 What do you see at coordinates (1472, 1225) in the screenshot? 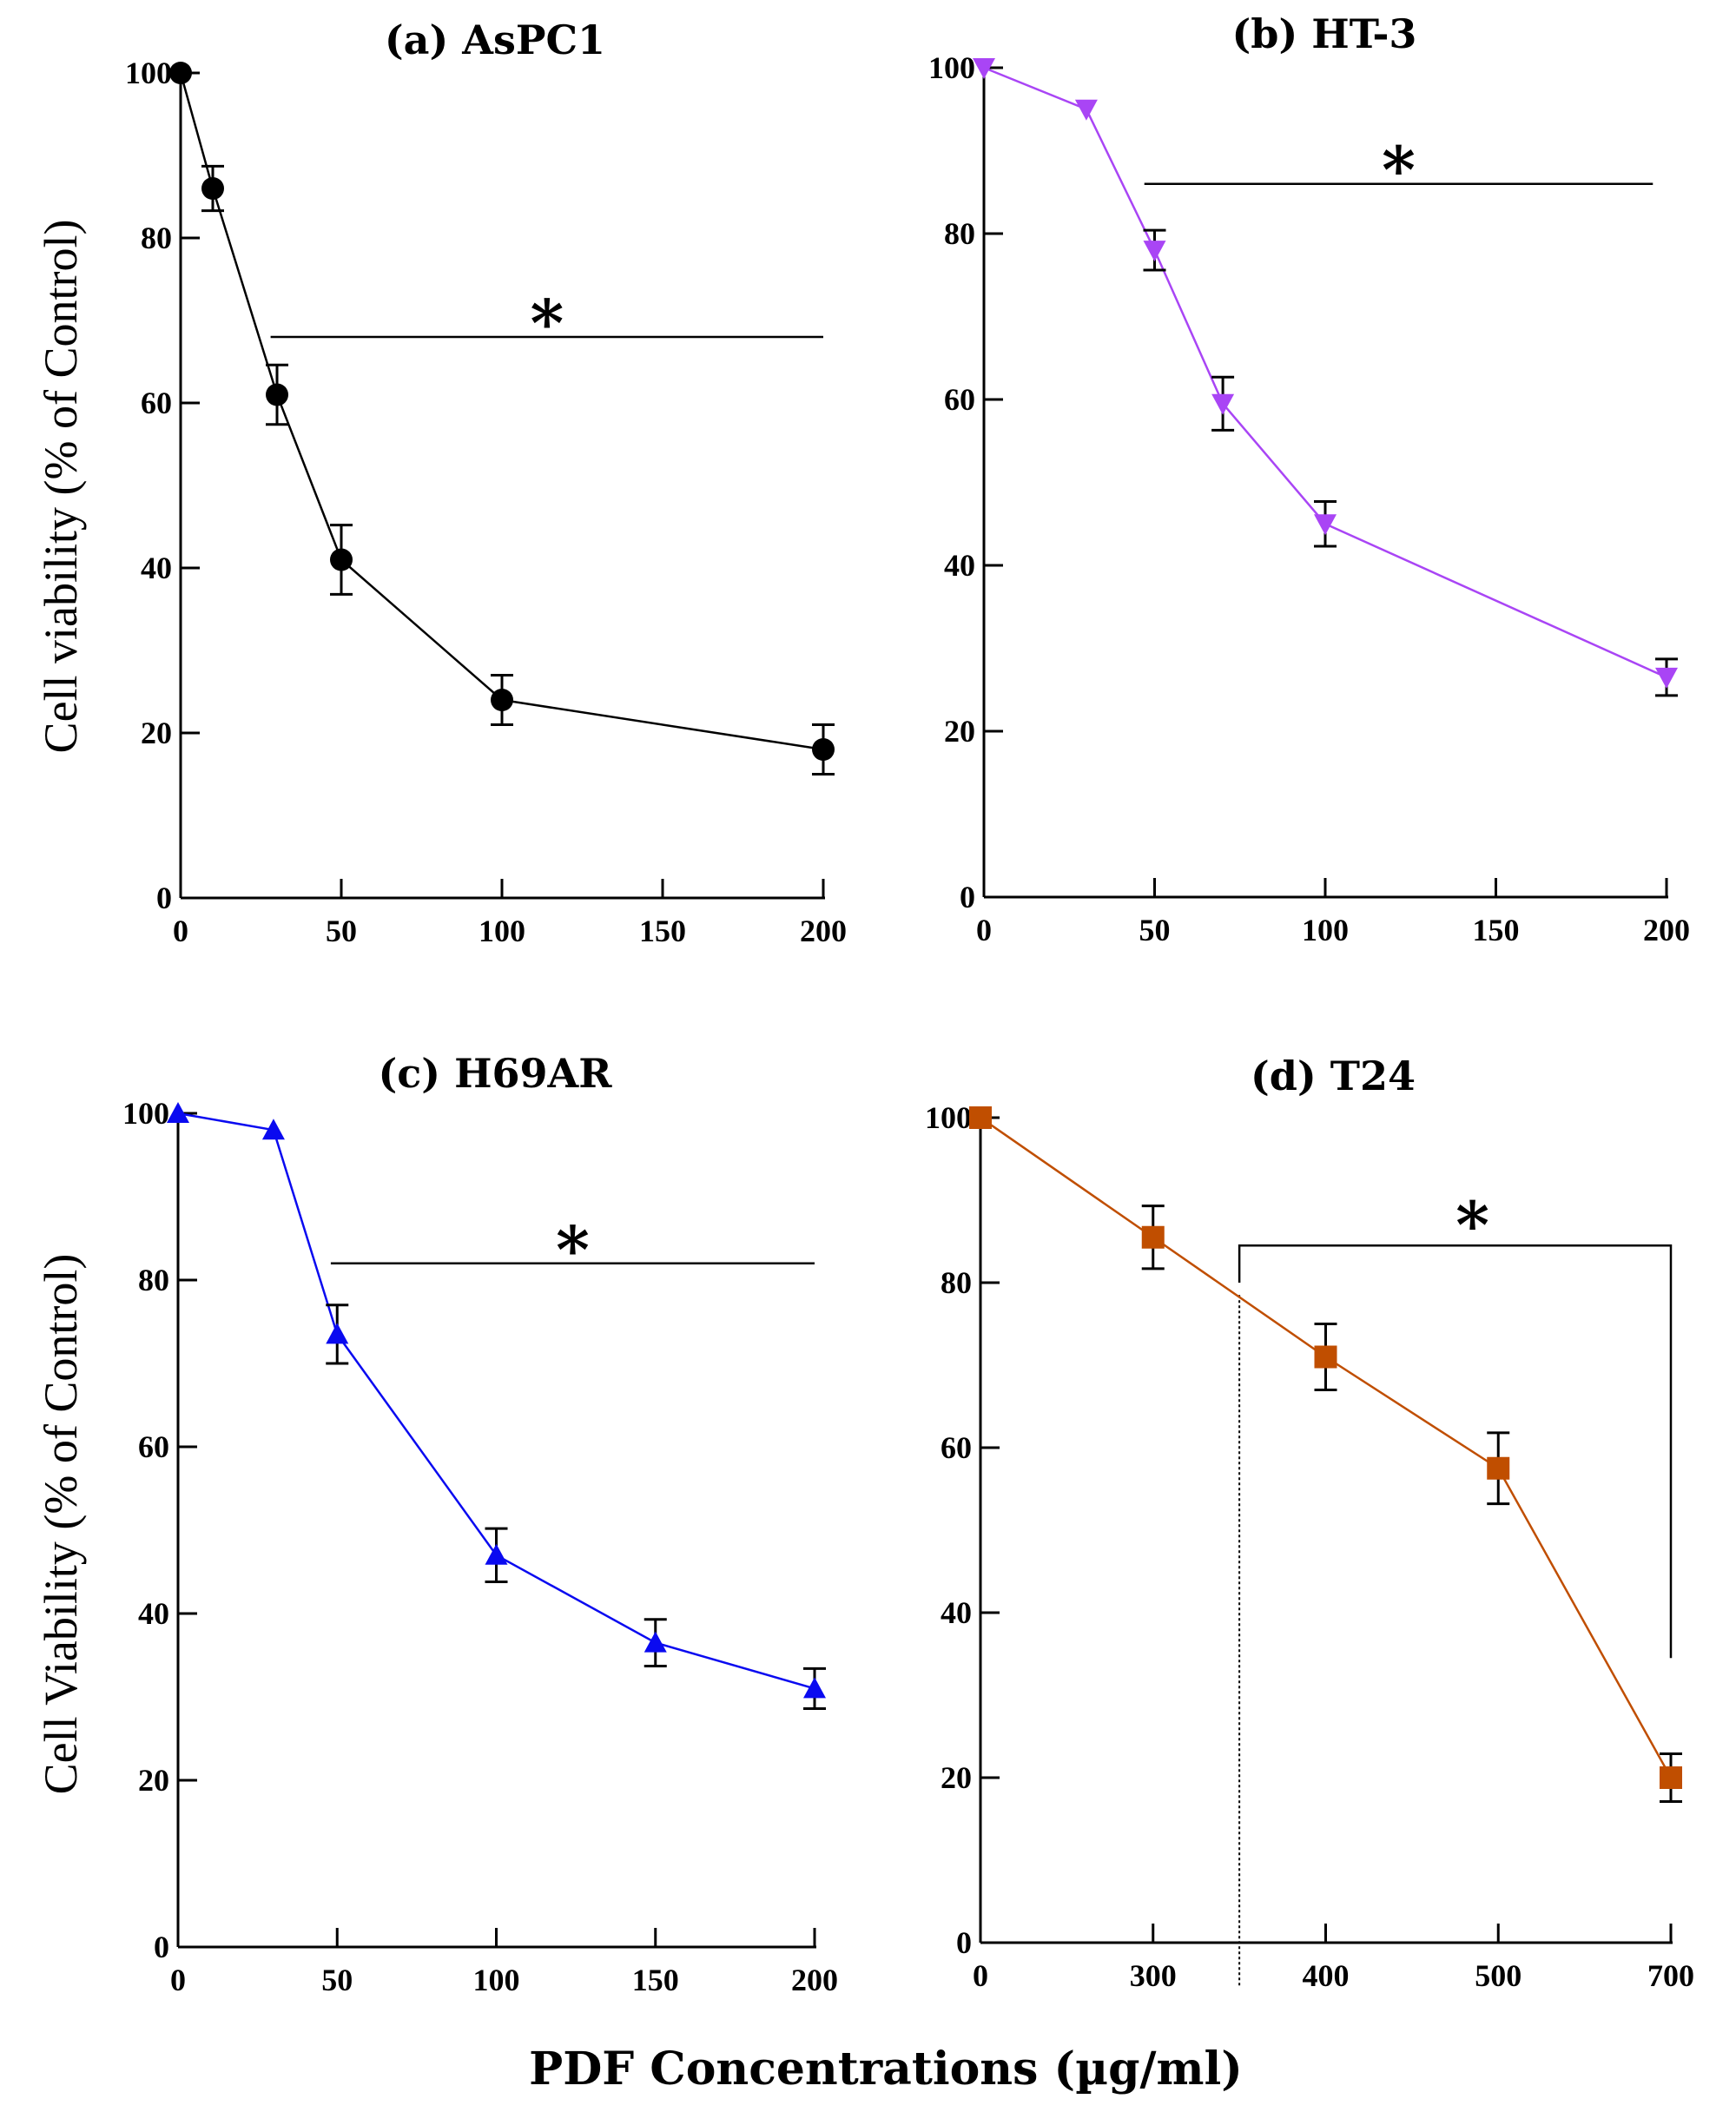
I see `panel-d-significance-star: *` at bounding box center [1472, 1225].